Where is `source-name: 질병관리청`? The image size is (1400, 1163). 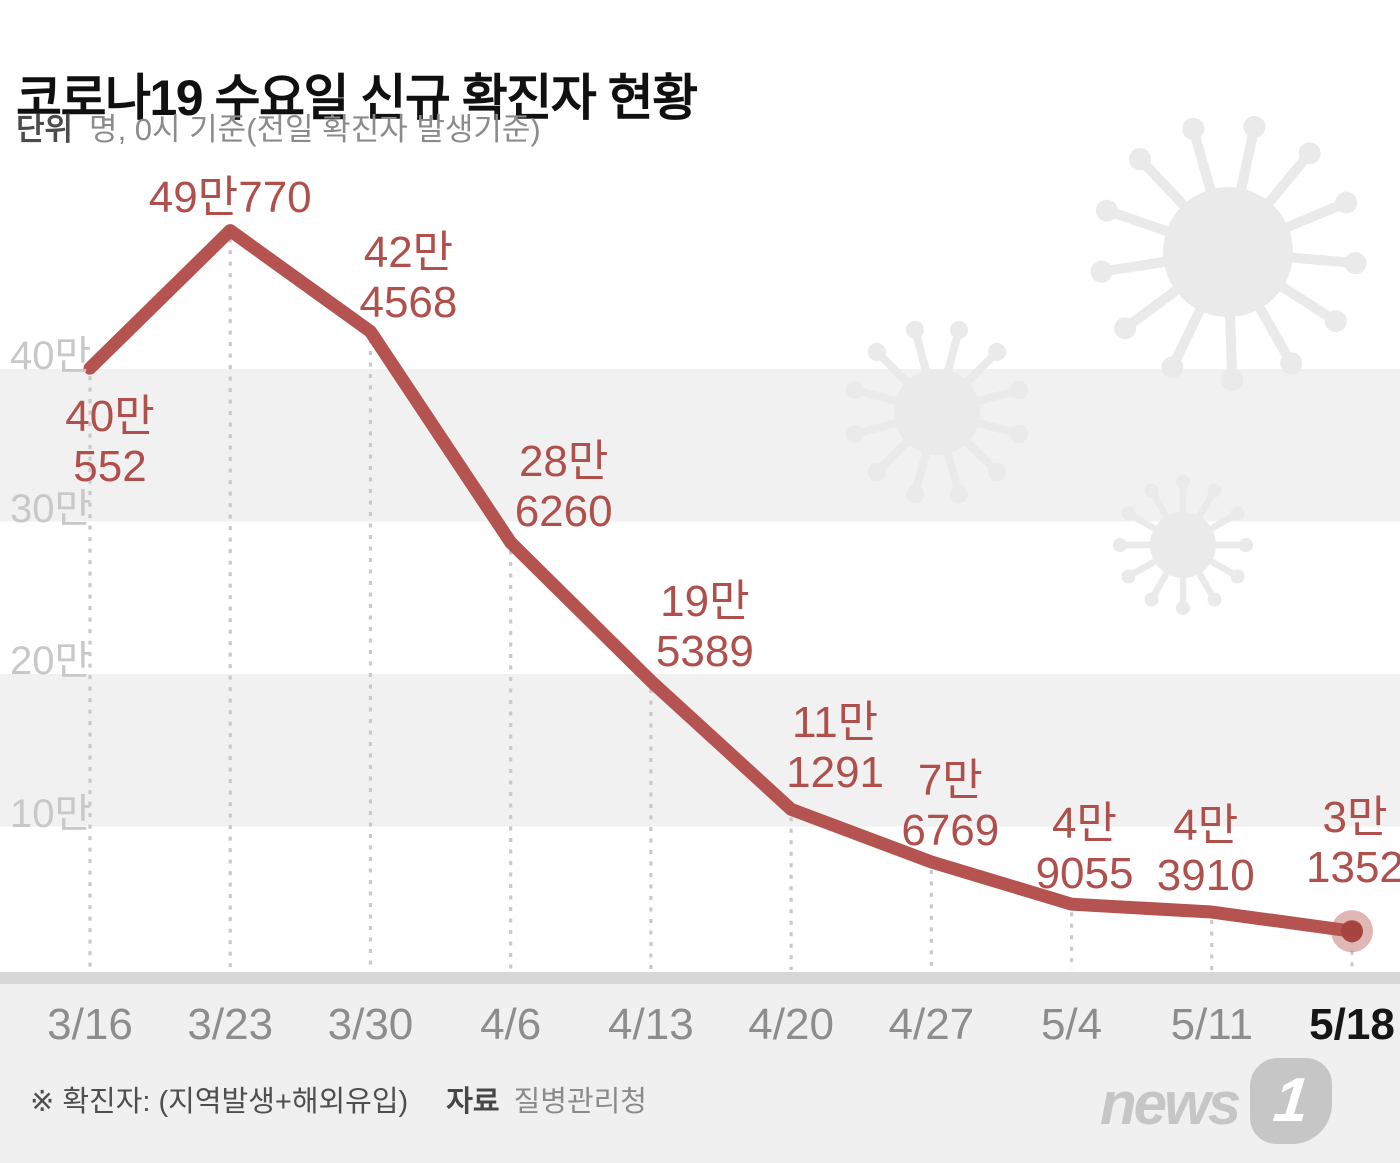
source-name: 질병관리청 is located at coordinates (580, 1102).